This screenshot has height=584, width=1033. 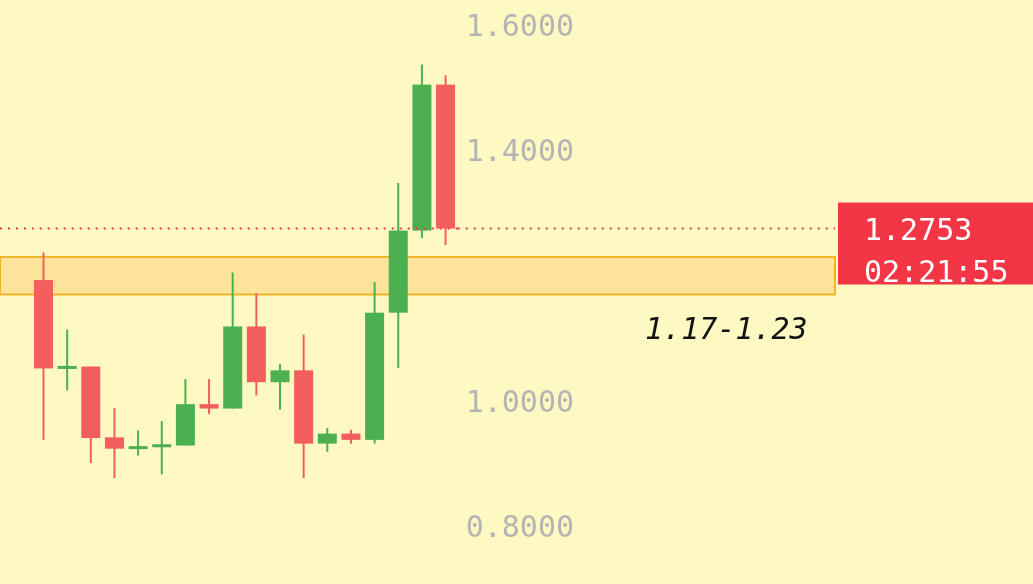 What do you see at coordinates (918, 229) in the screenshot?
I see `ref-line-label: 1.2753` at bounding box center [918, 229].